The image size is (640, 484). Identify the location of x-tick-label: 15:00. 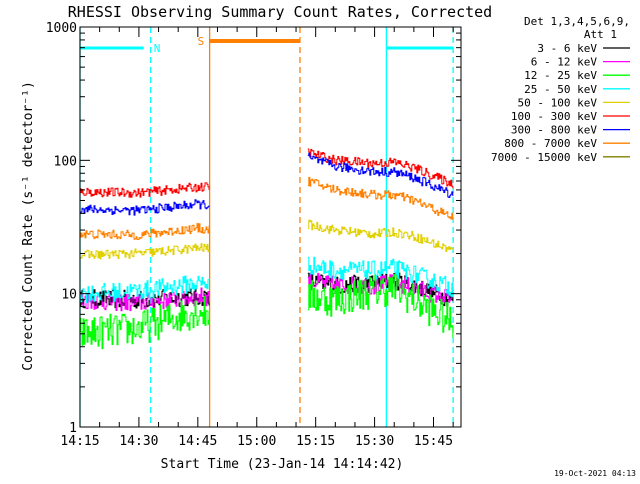
(256, 441).